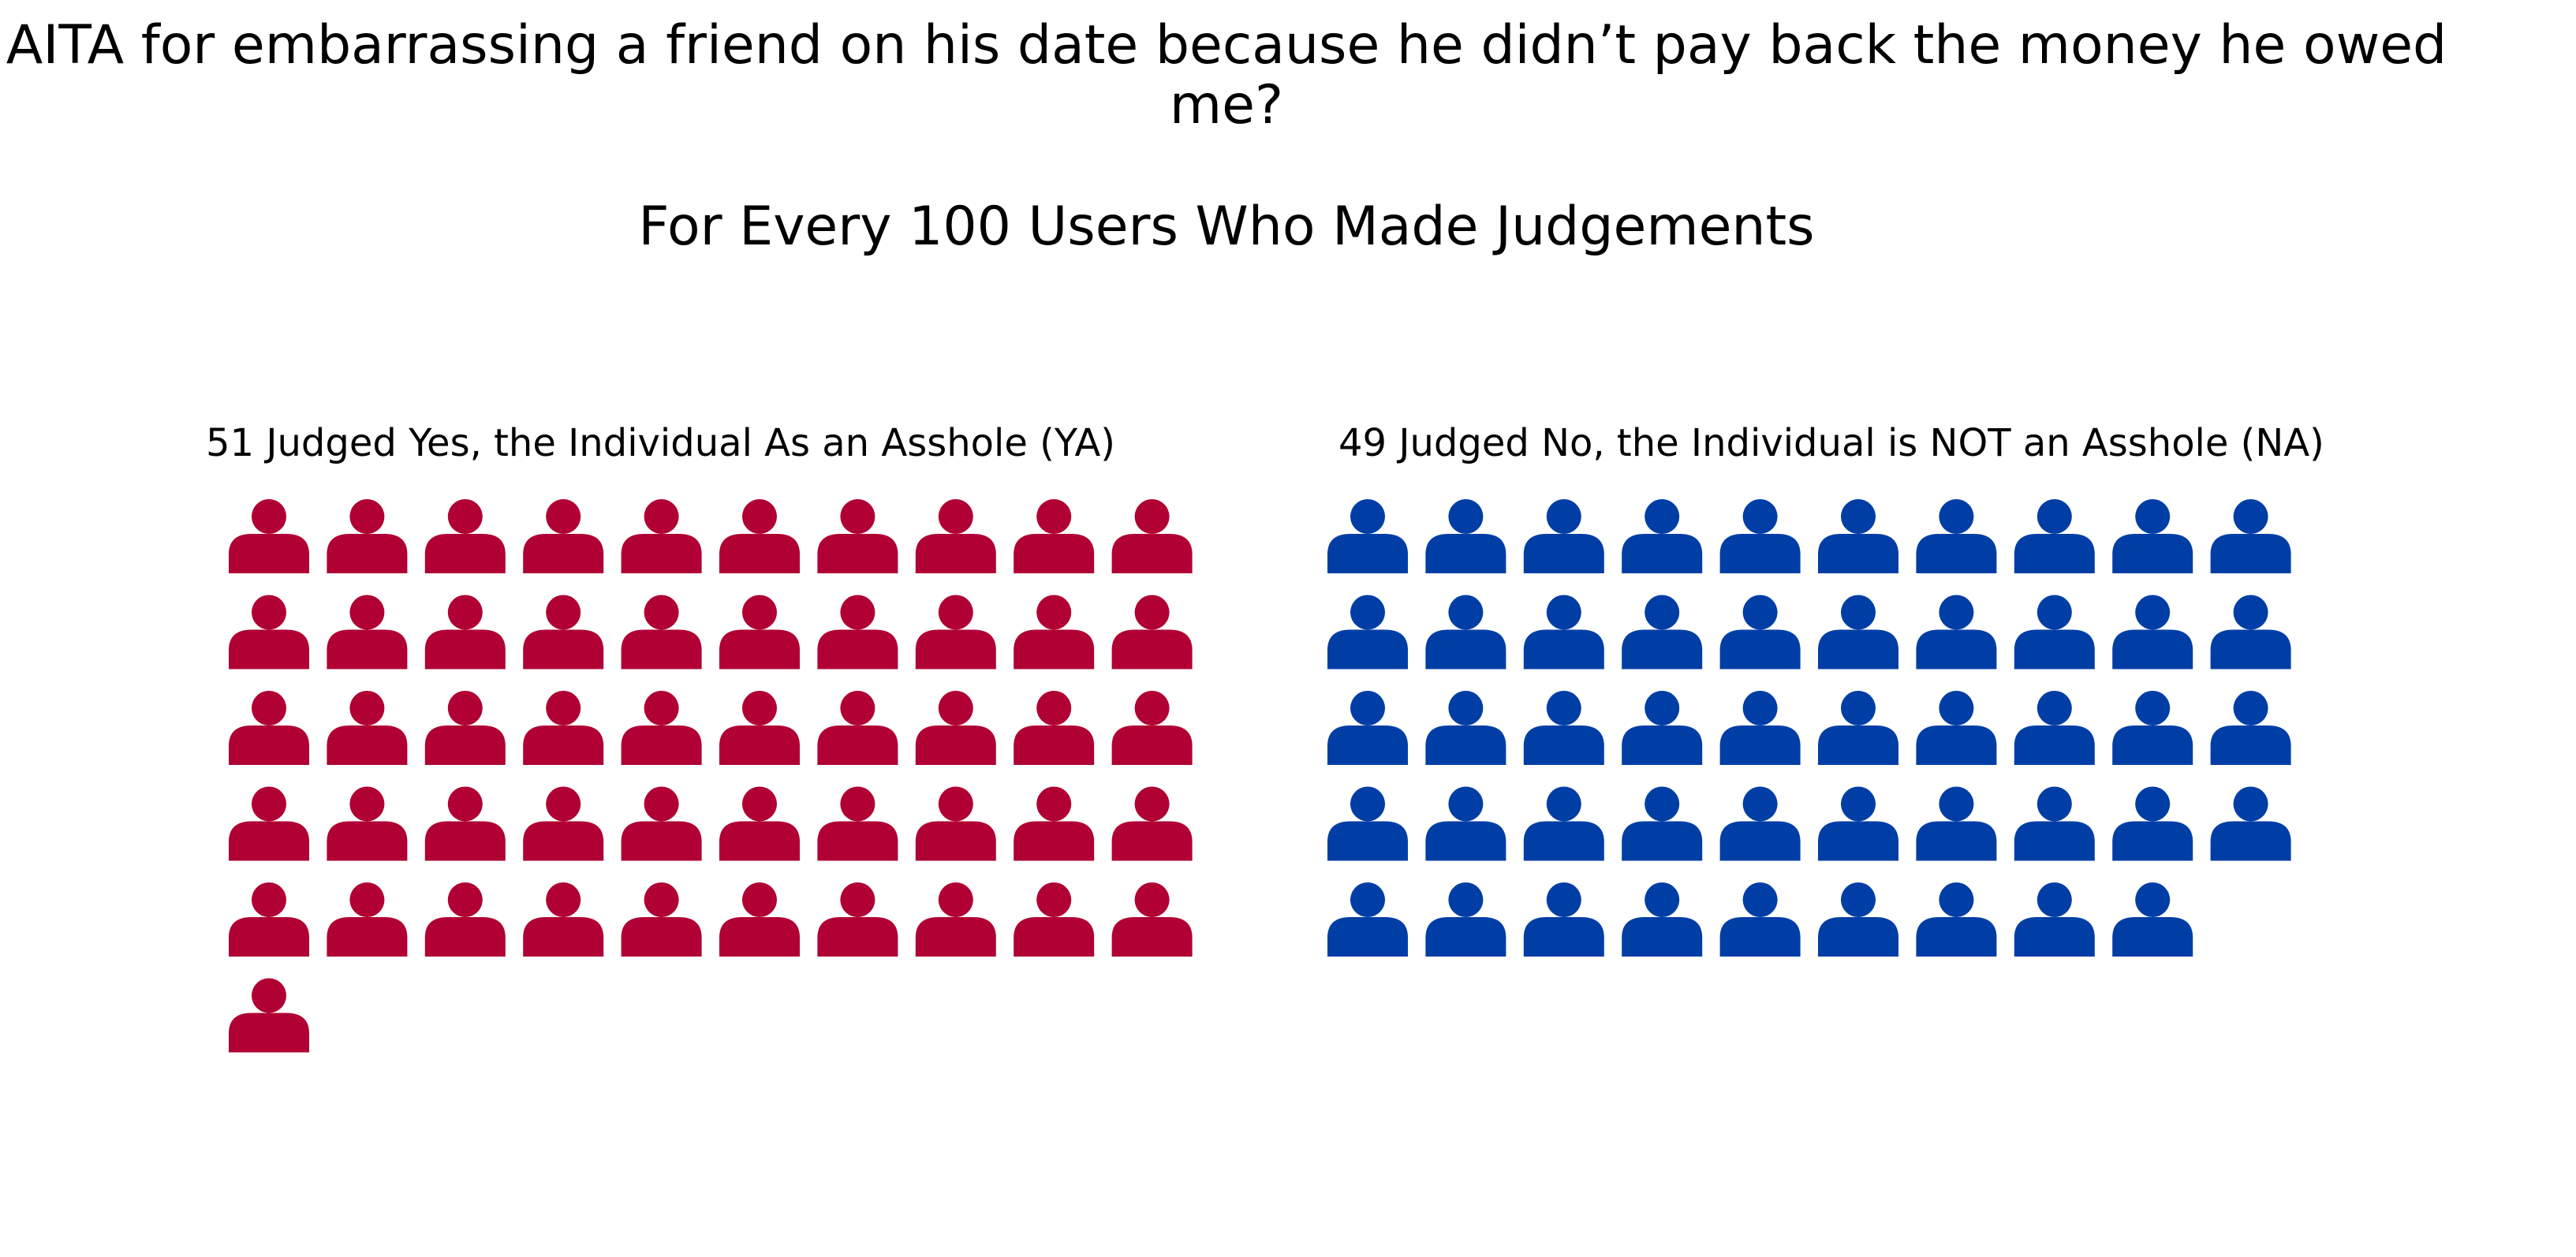 The width and height of the screenshot is (2576, 1257). What do you see at coordinates (1226, 227) in the screenshot?
I see `chart-subtitle: For Every 100 Users Who Made Judgements` at bounding box center [1226, 227].